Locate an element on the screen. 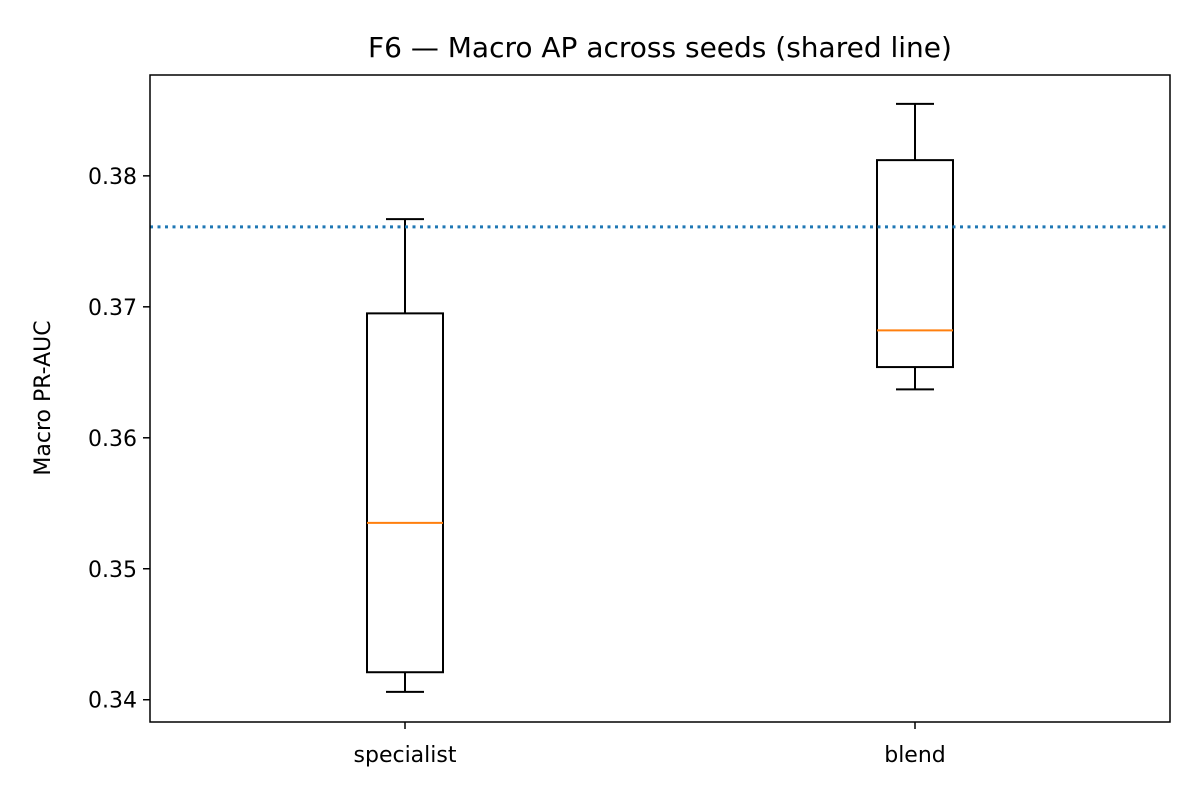  chart-title: F6 — Macro AP across seeds (shared line) is located at coordinates (660, 47).